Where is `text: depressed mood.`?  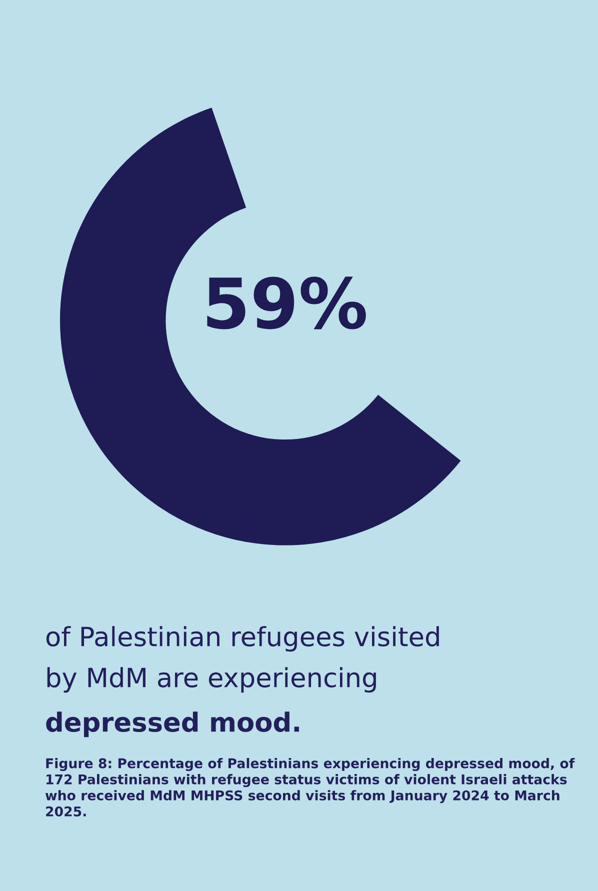 text: depressed mood. is located at coordinates (172, 725).